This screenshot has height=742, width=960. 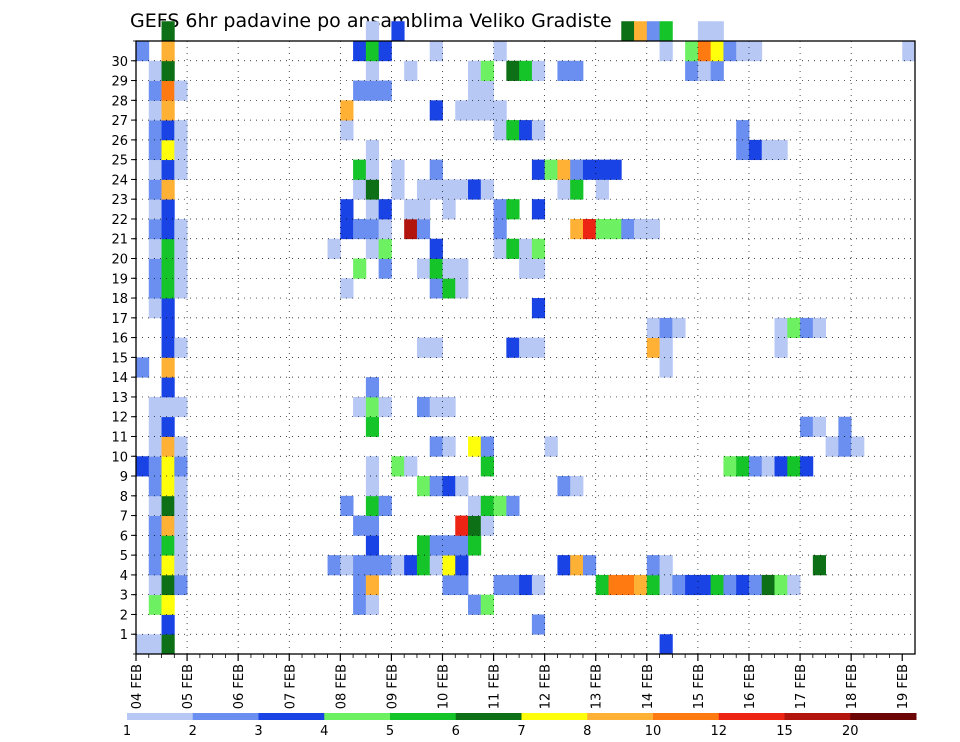 I want to click on y-tick-label: 16, so click(x=119, y=339).